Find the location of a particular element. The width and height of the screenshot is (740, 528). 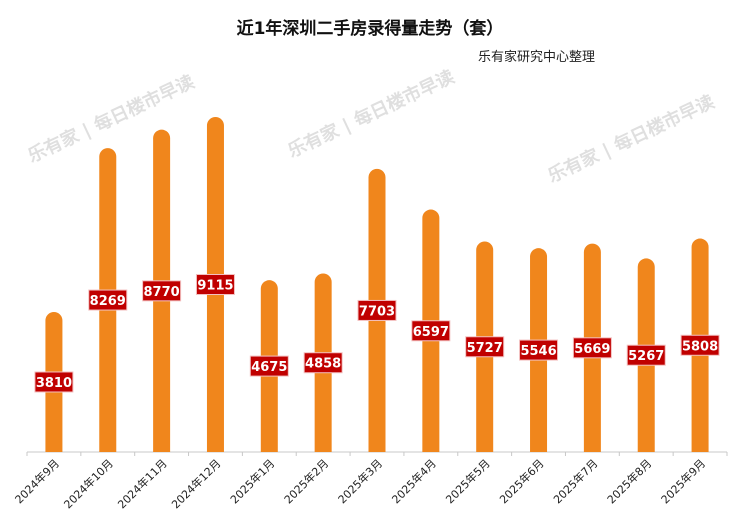

data-label: 7703 is located at coordinates (377, 311).